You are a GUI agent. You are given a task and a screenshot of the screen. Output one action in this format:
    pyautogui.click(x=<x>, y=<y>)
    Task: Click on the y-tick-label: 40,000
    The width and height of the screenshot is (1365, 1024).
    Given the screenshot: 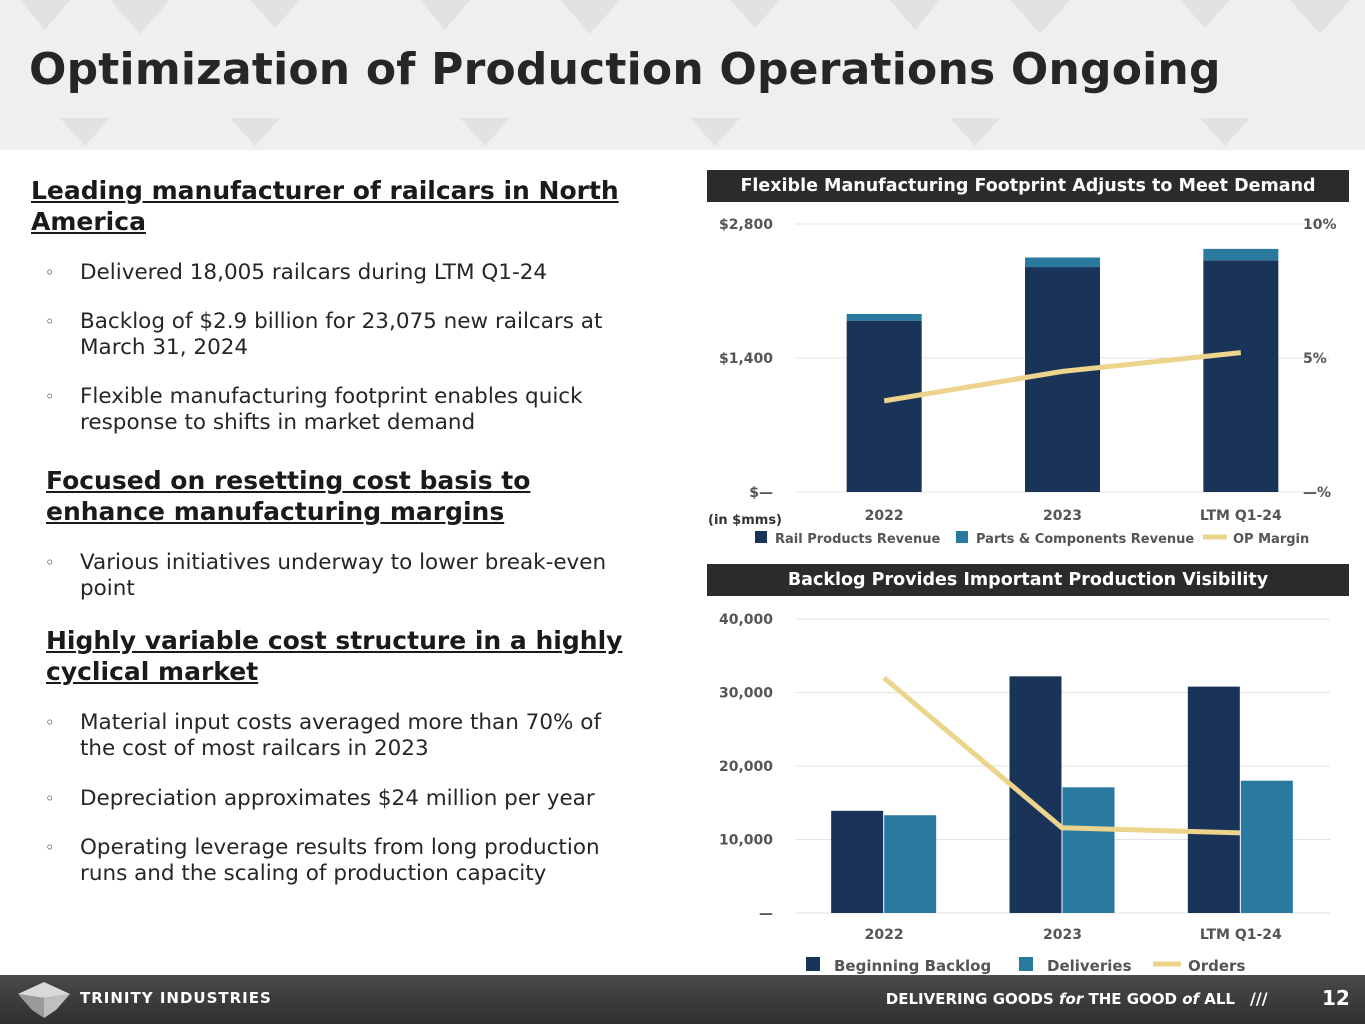 What is the action you would take?
    pyautogui.click(x=746, y=620)
    